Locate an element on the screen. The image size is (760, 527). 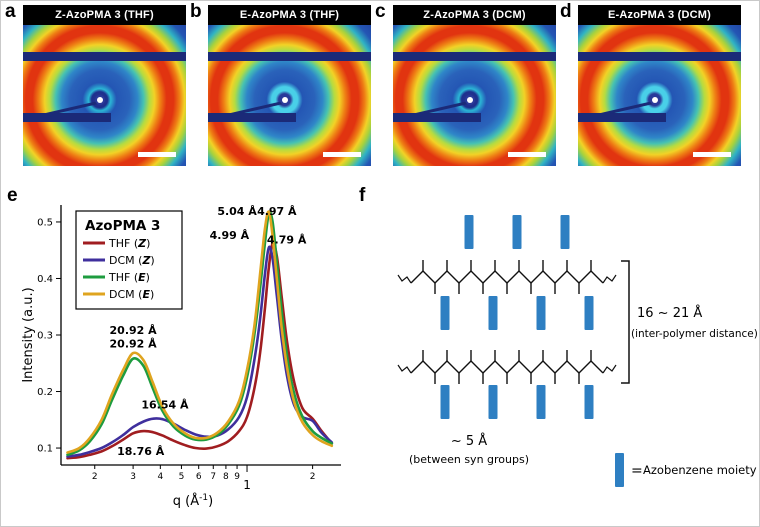
peak-annotation: 4.99 Å is located at coordinates (230, 235).